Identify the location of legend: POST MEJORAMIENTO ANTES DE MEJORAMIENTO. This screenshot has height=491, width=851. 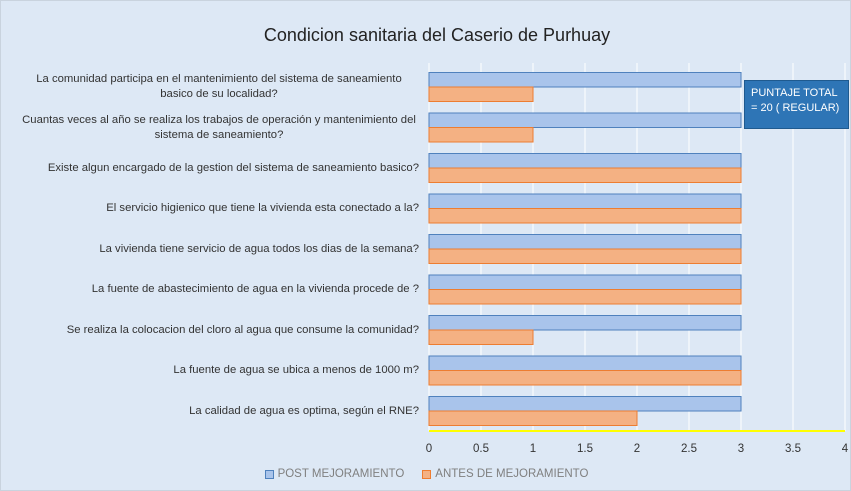
(425, 474).